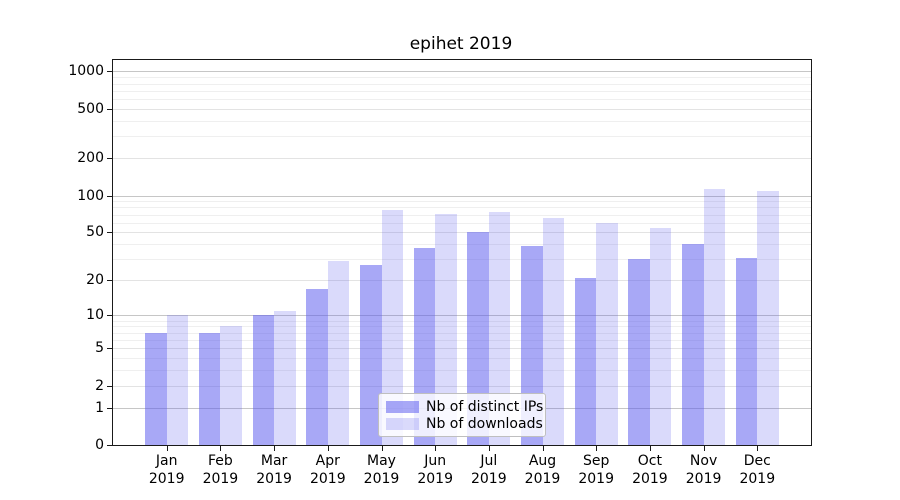  Describe the element at coordinates (485, 406) in the screenshot. I see `legend-label-distinct-ips: Nb of distinct IPs` at that location.